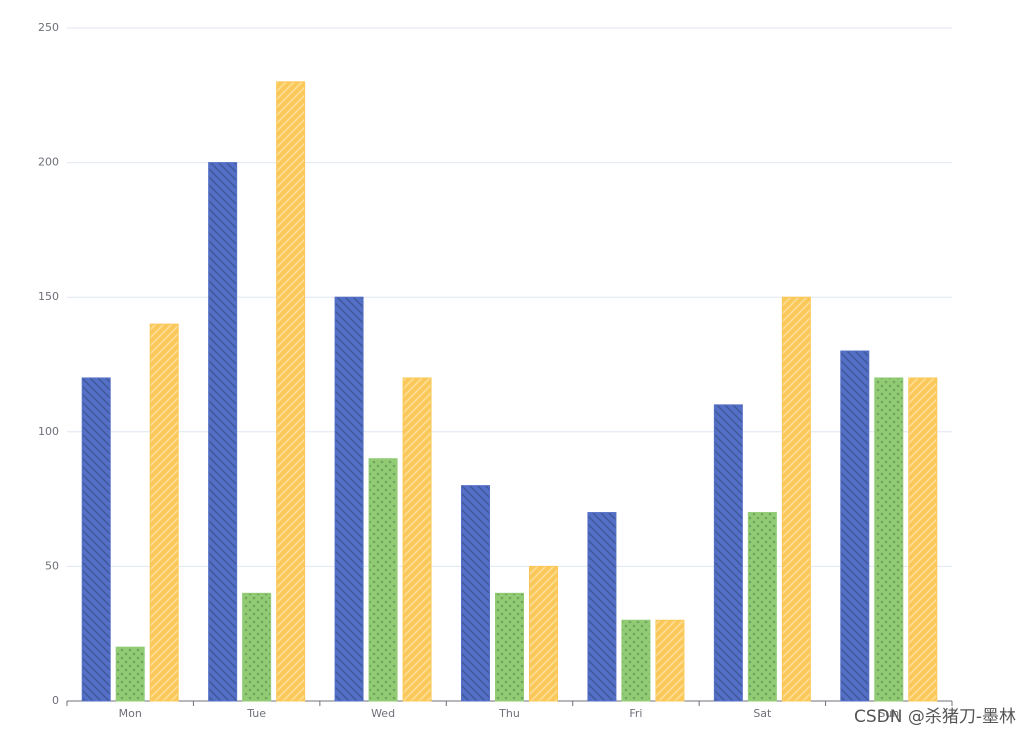 The image size is (1032, 736). I want to click on y-tick-label: 0, so click(55, 700).